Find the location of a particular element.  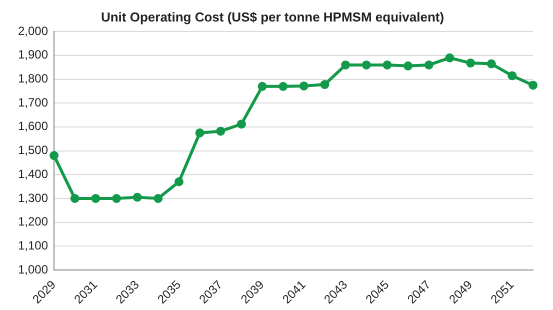

y-tick-label: 1,800 is located at coordinates (33, 79).